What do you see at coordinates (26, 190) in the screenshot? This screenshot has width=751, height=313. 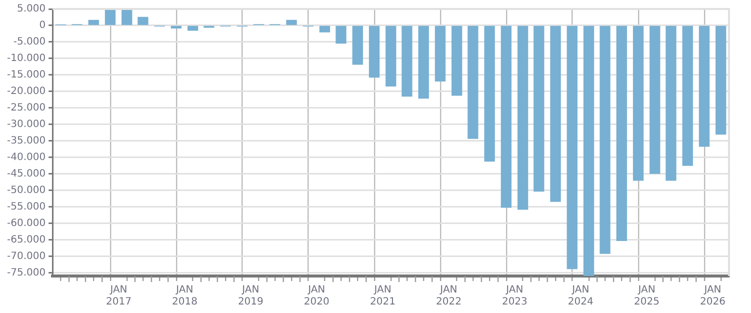 I see `y-tick-label: -50.000` at bounding box center [26, 190].